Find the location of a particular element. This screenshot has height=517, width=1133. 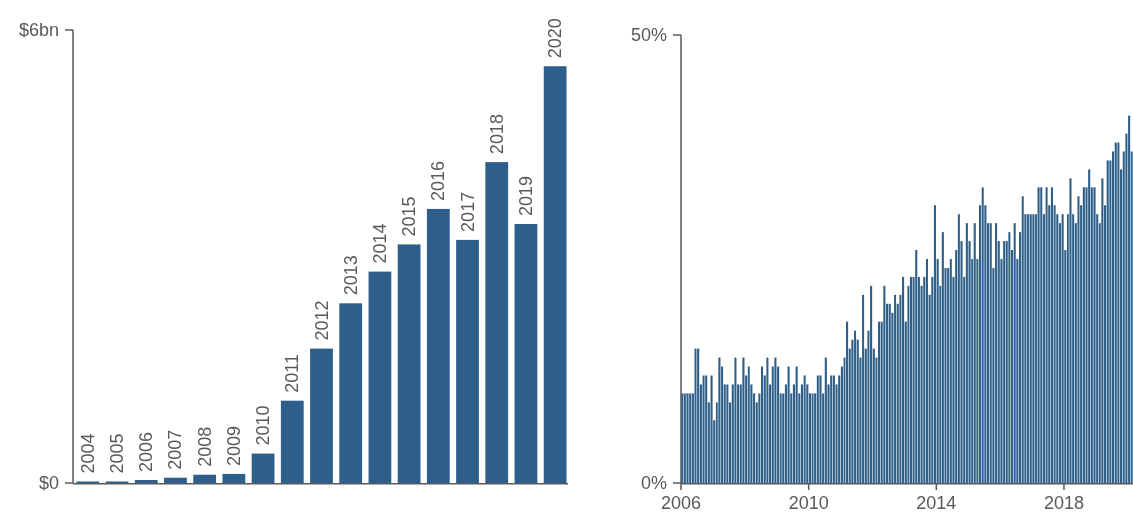

y-tick-label: $0 is located at coordinates (48, 483).